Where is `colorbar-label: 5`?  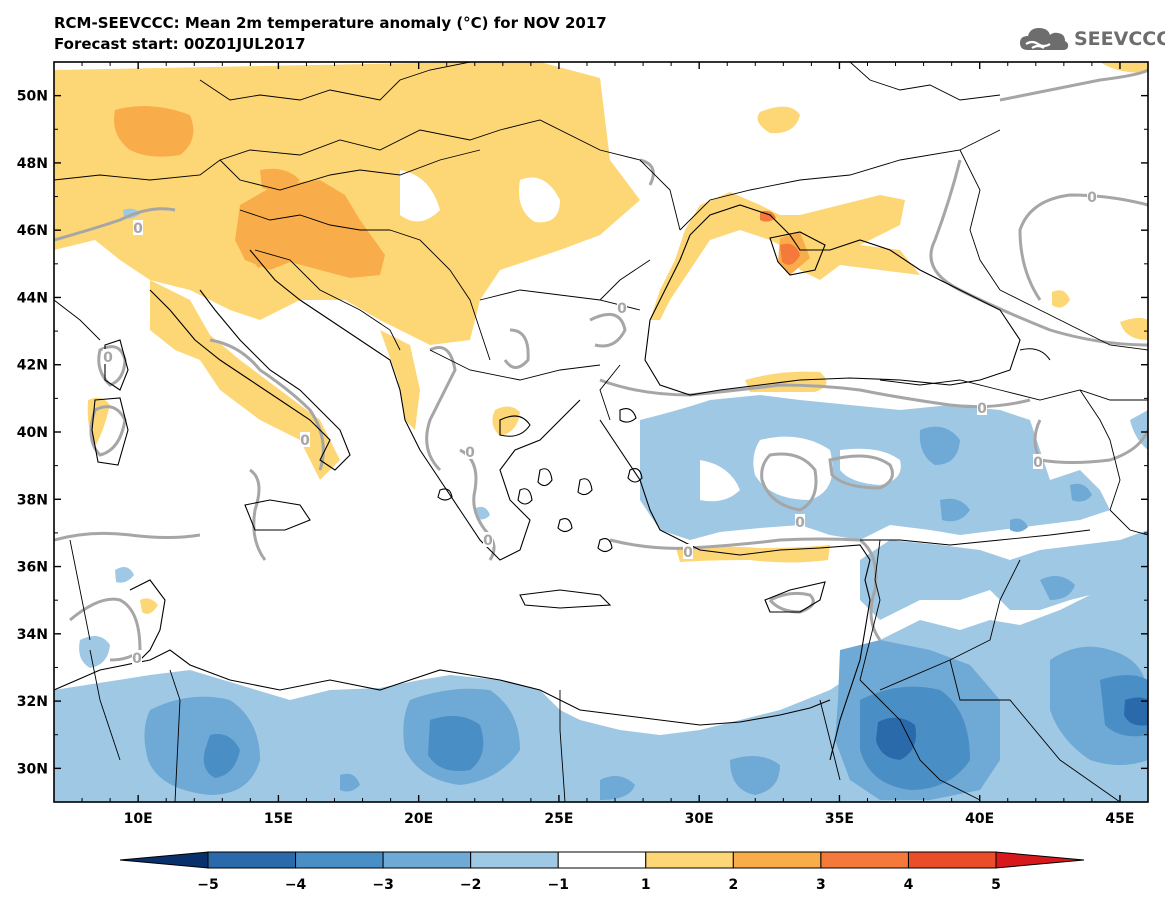
colorbar-label: 5 is located at coordinates (996, 885).